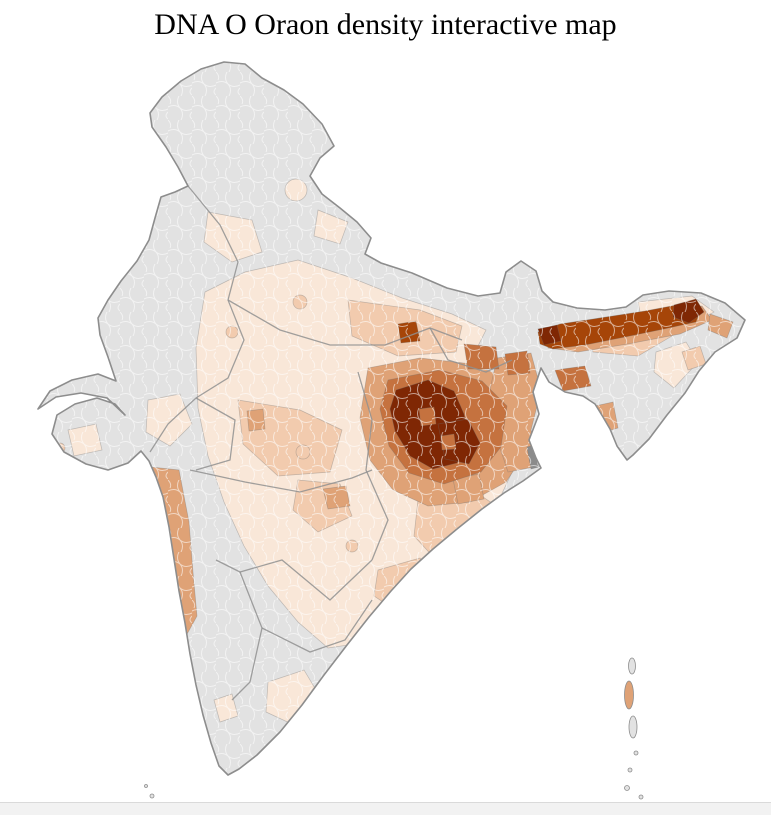 The image size is (771, 815). What do you see at coordinates (165, 558) in the screenshot?
I see `density-region-goa` at bounding box center [165, 558].